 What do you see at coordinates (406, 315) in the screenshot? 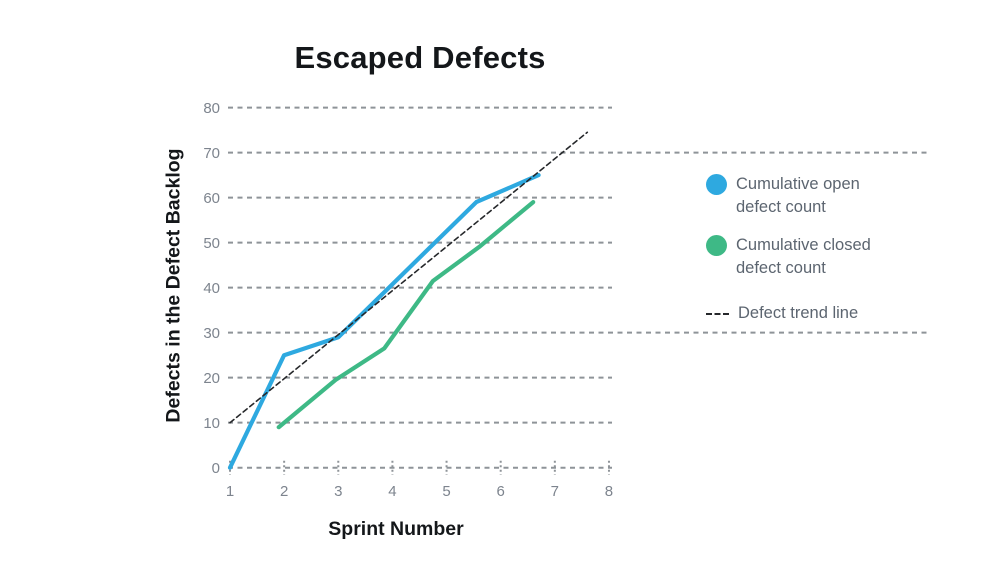
I see `series-cumulative-closed-defect-count` at bounding box center [406, 315].